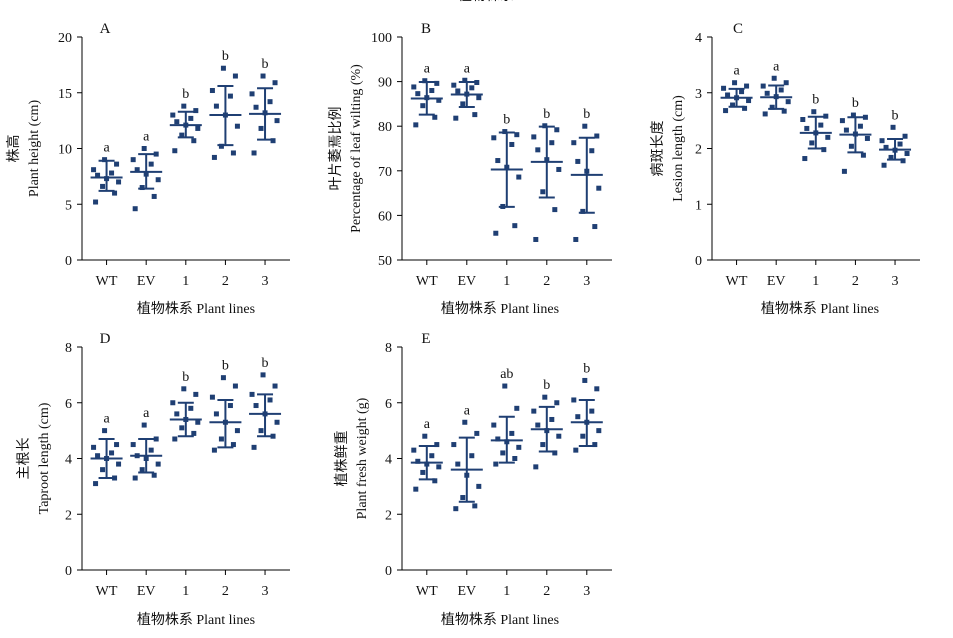  Describe the element at coordinates (44, 458) in the screenshot. I see `y-axis-title-en: Taproot length (cm)` at that location.